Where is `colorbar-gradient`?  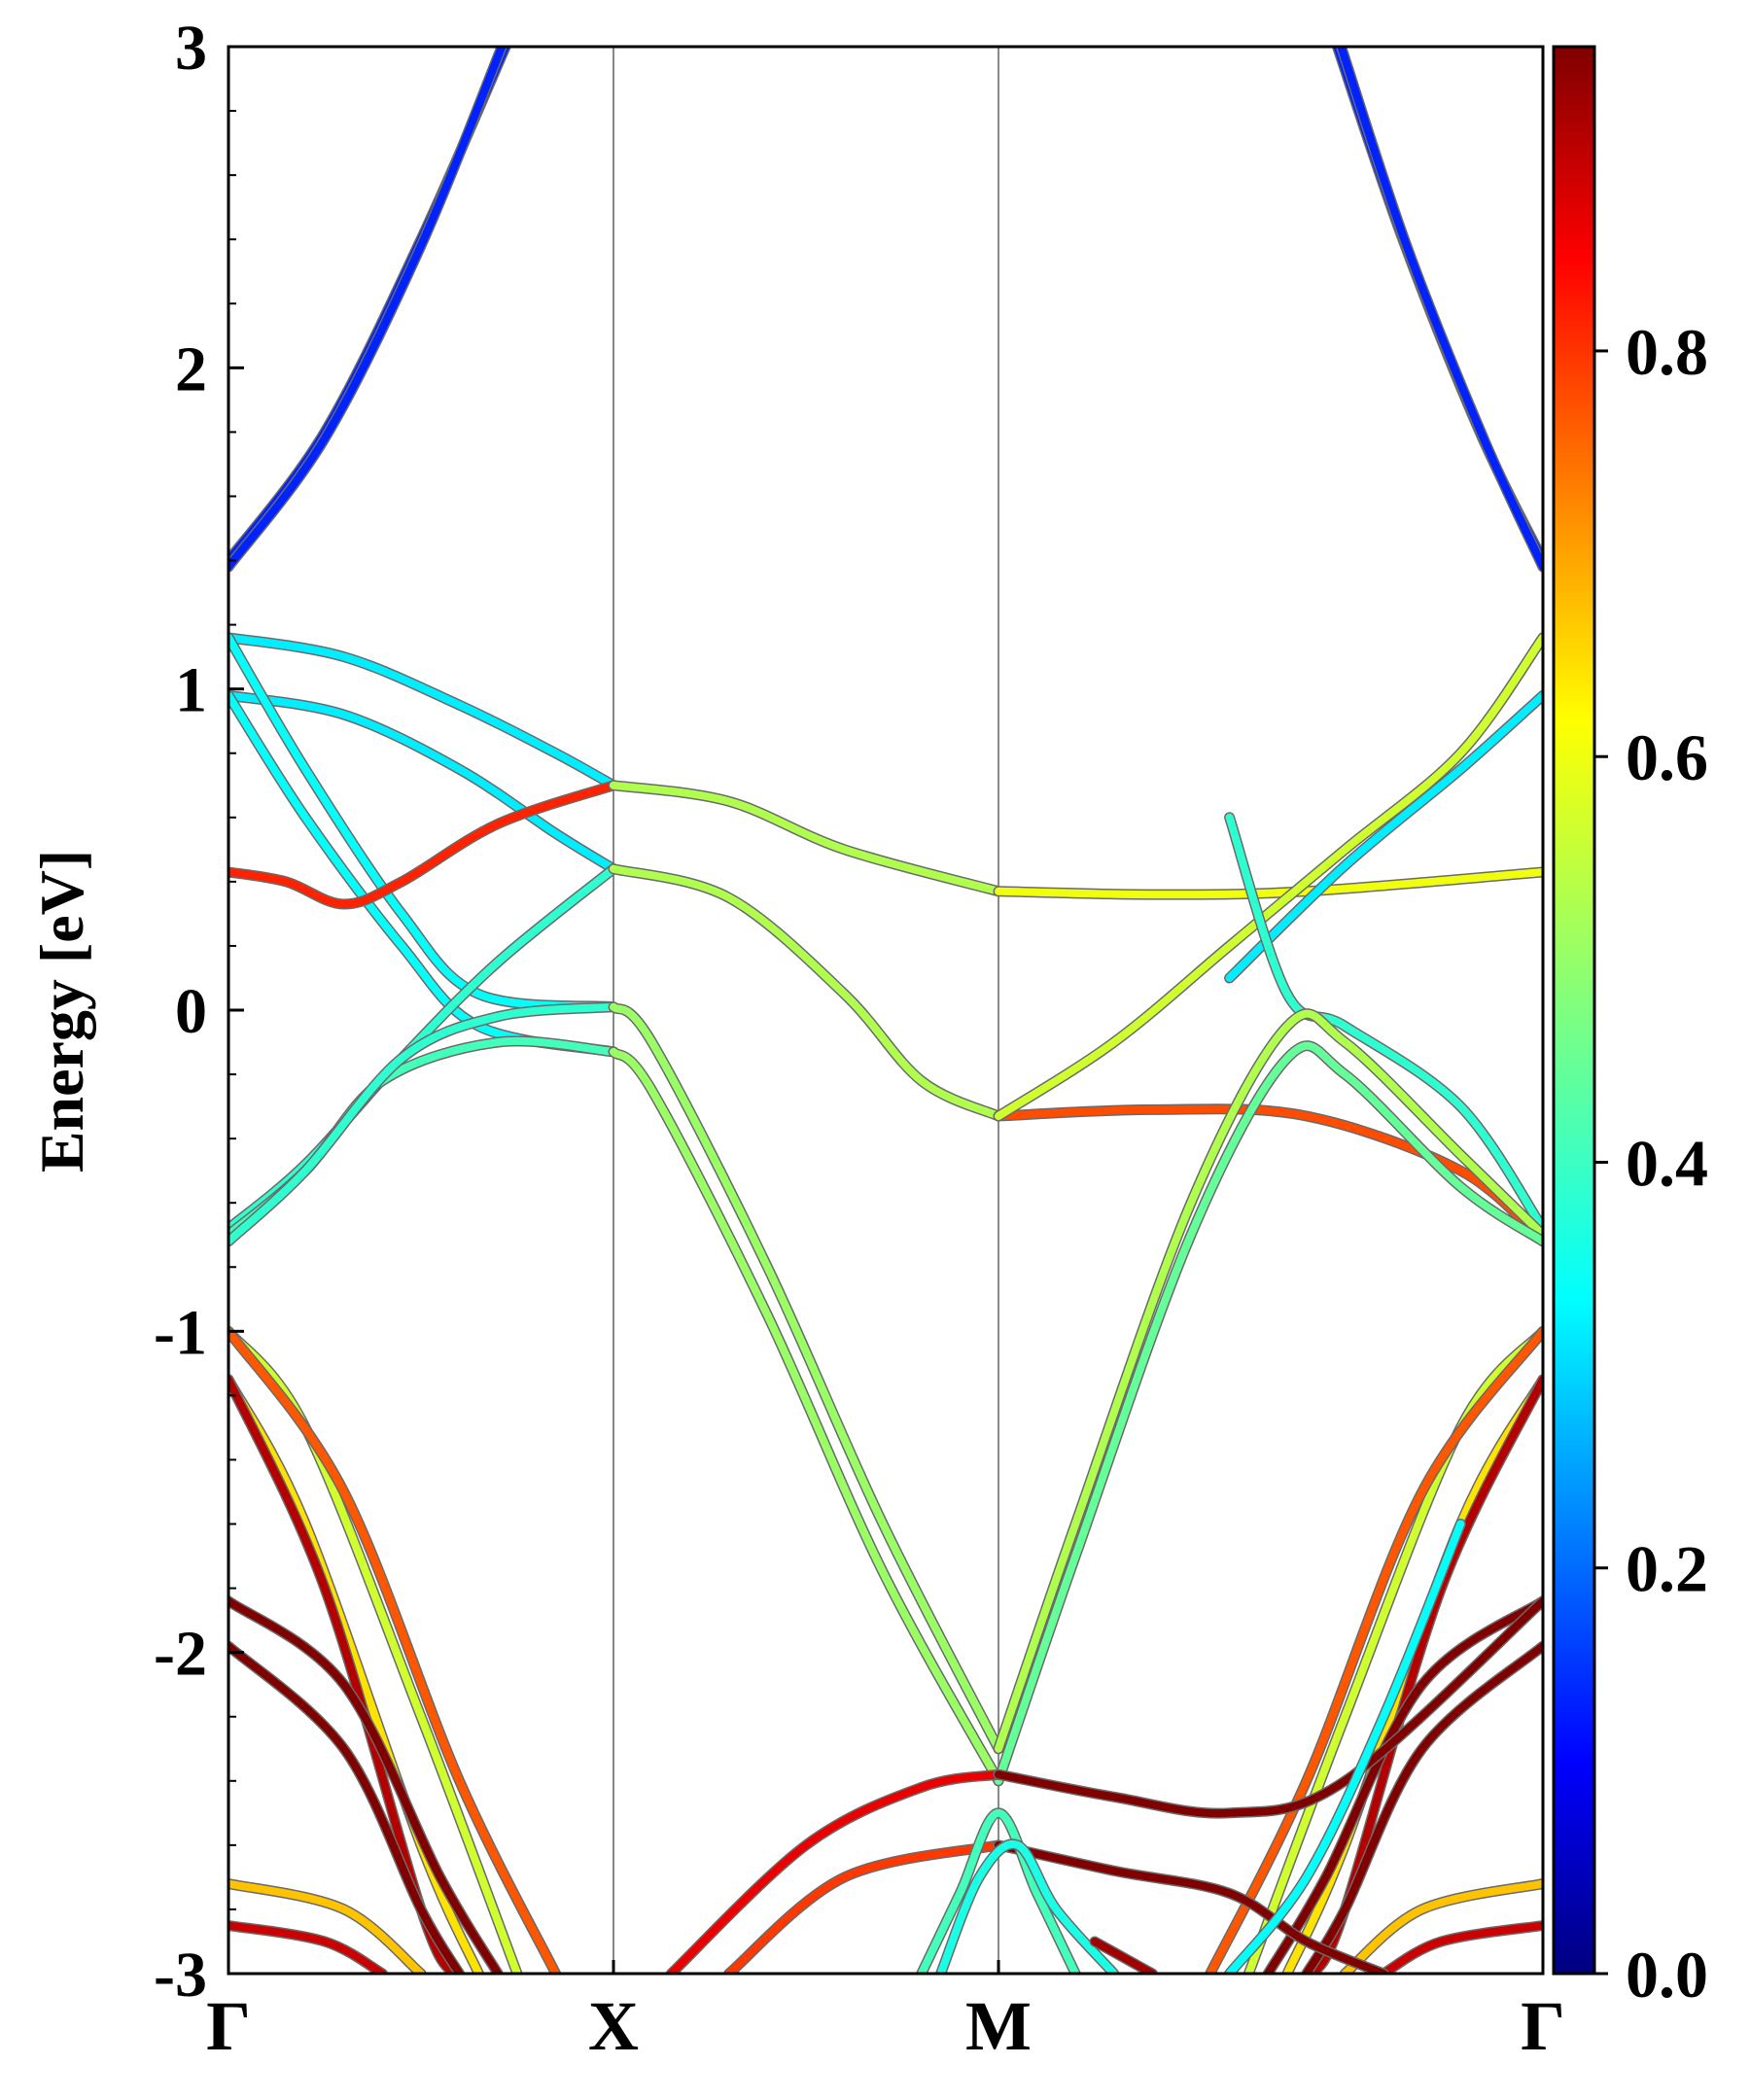 colorbar-gradient is located at coordinates (1574, 1010).